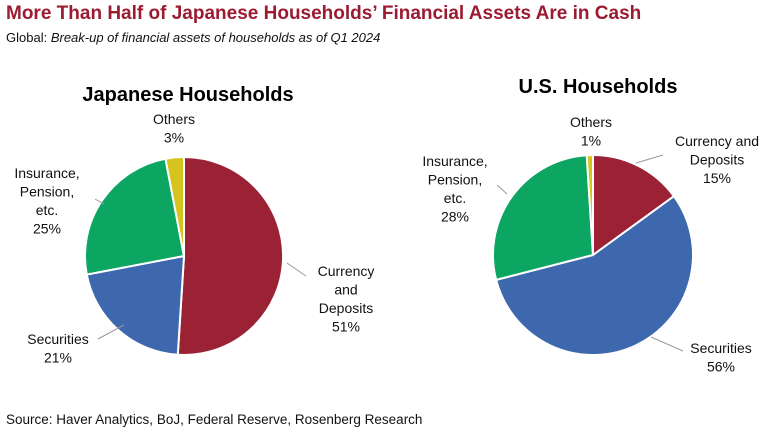 The width and height of the screenshot is (772, 438). What do you see at coordinates (187, 95) in the screenshot?
I see `chart-title: Japanese Households` at bounding box center [187, 95].